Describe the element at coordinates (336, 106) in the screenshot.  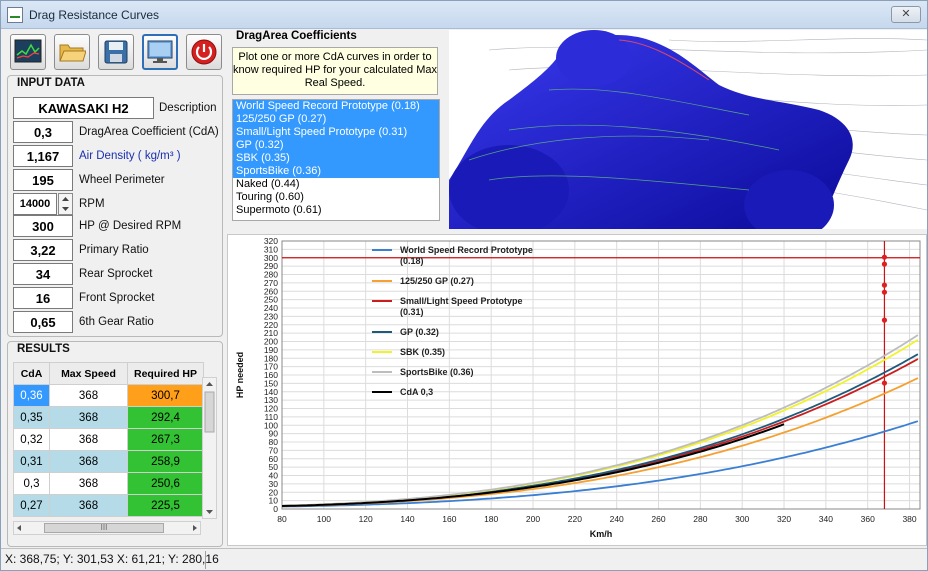
I see `cda-list-item: World Speed Record Prototype (0.18)` at that location.